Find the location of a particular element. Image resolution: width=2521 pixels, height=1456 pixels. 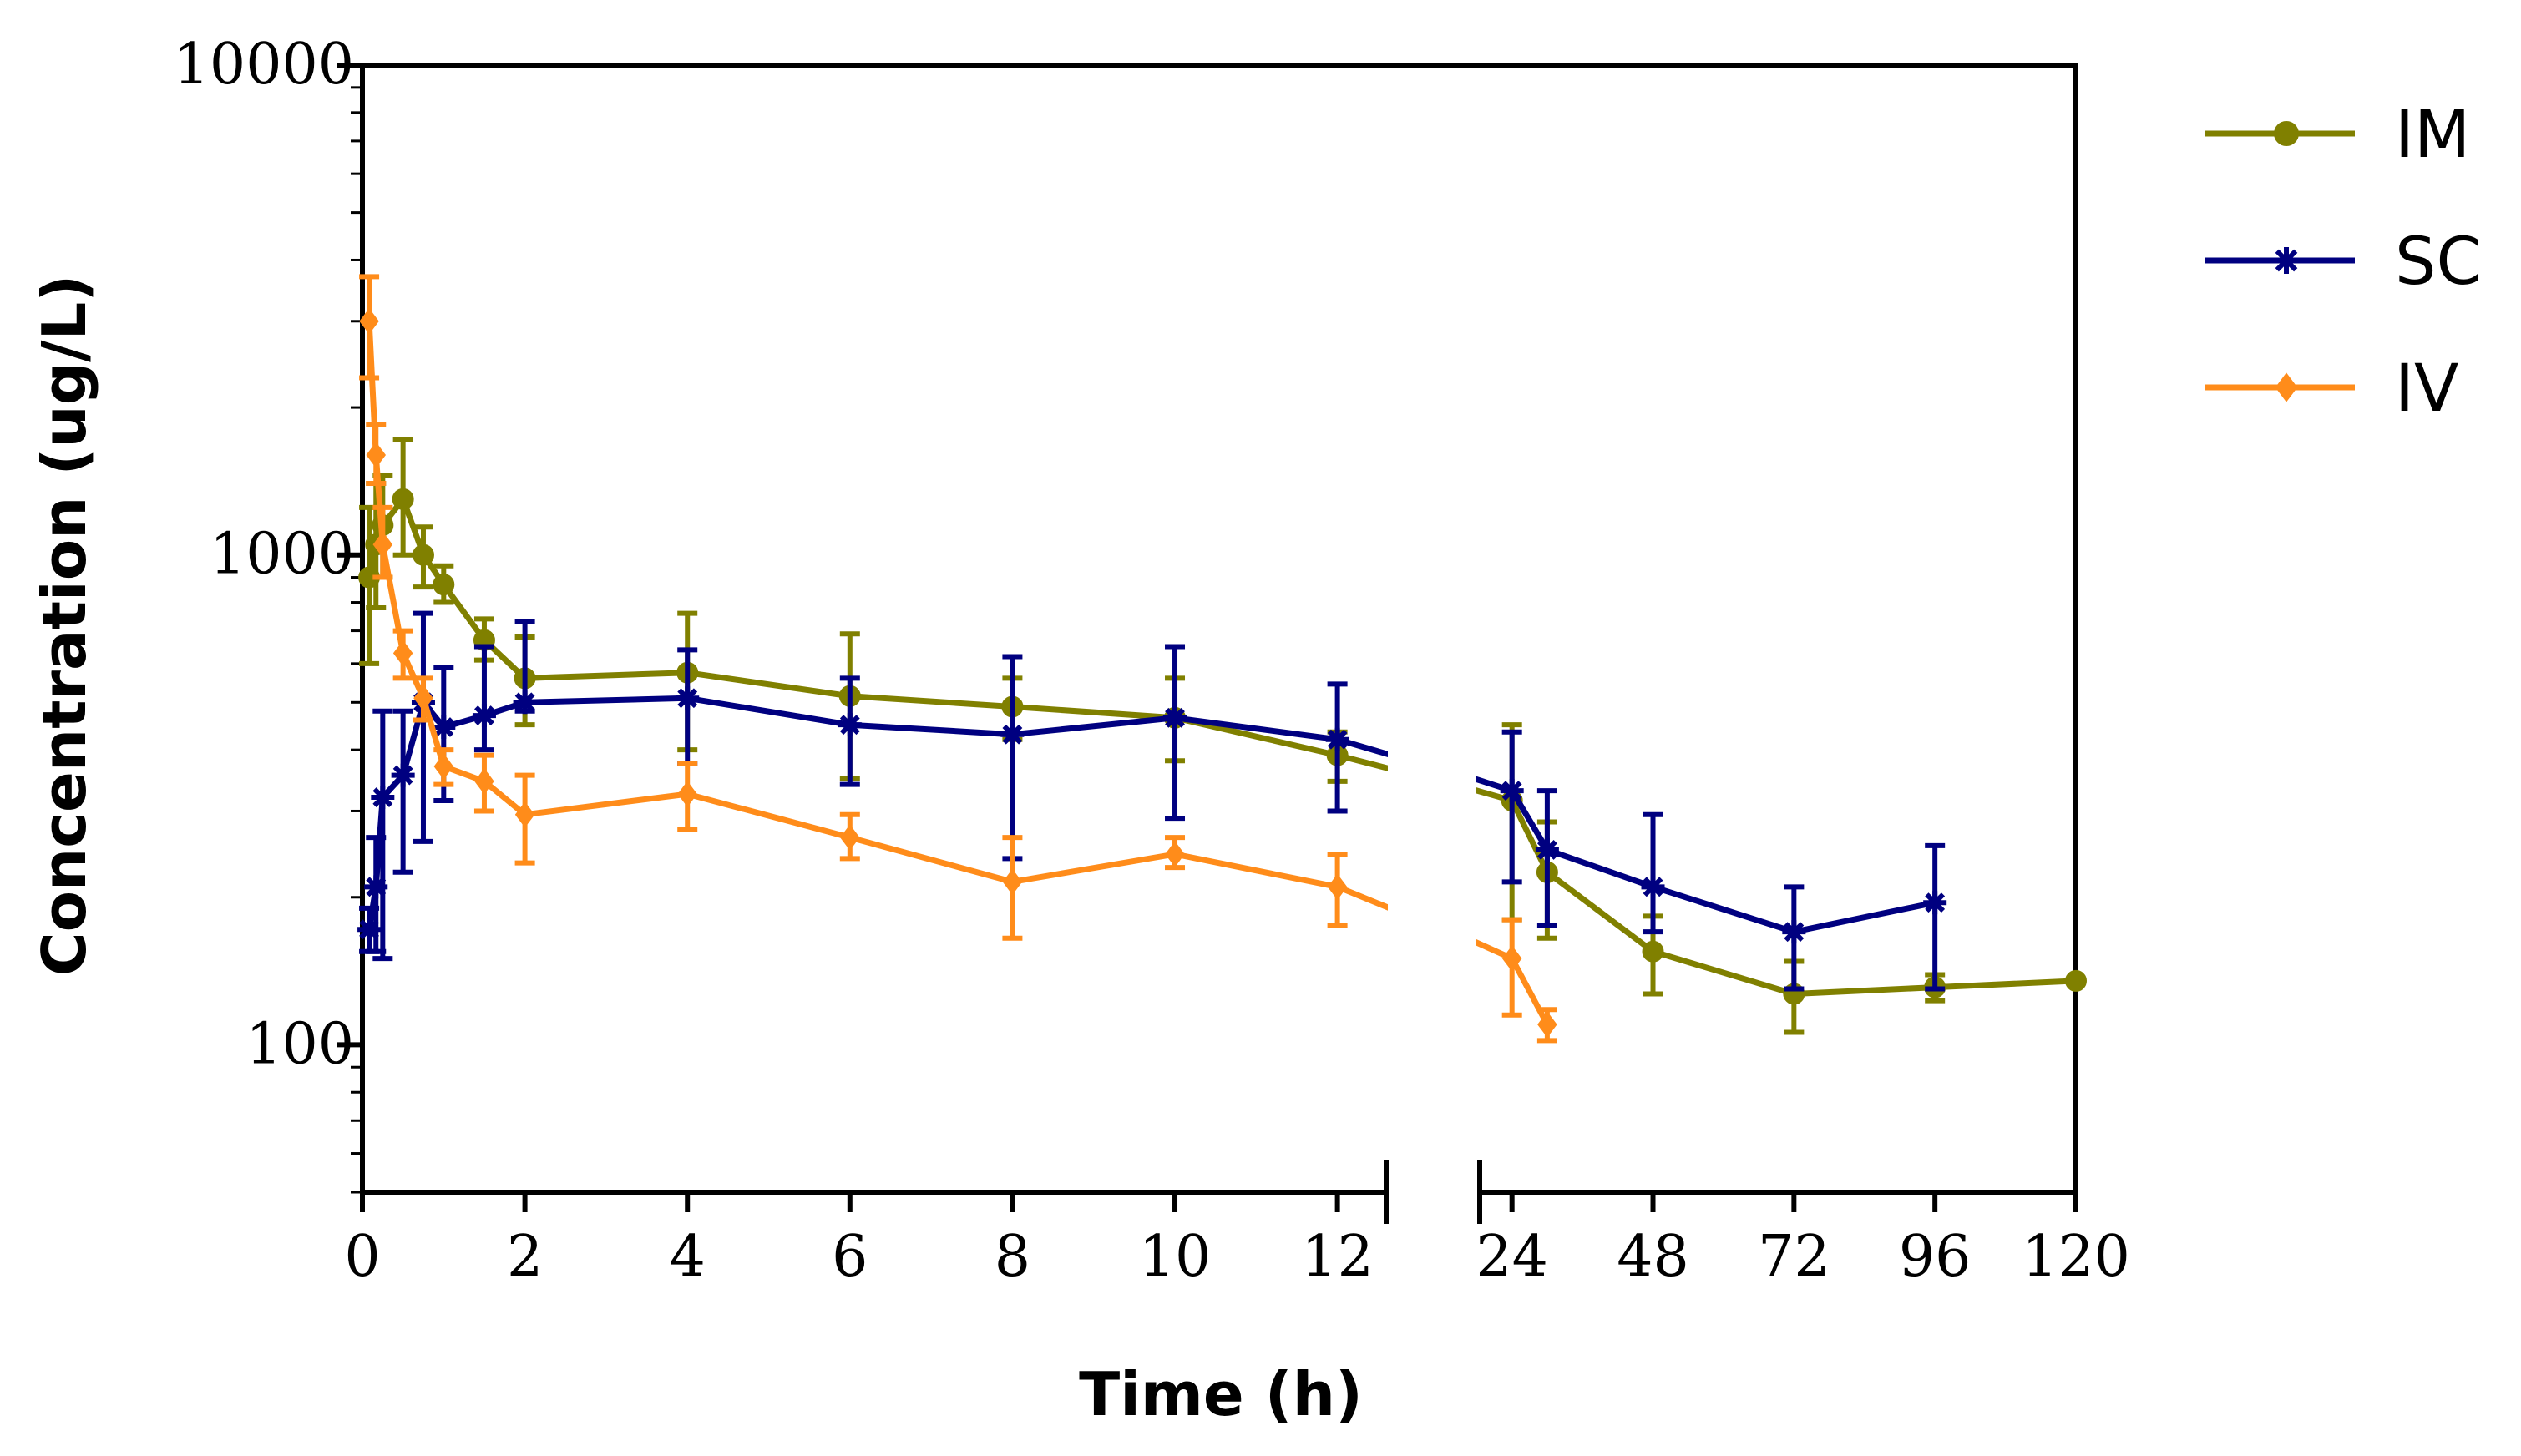

x-tick-label: 8 is located at coordinates (1012, 1257).